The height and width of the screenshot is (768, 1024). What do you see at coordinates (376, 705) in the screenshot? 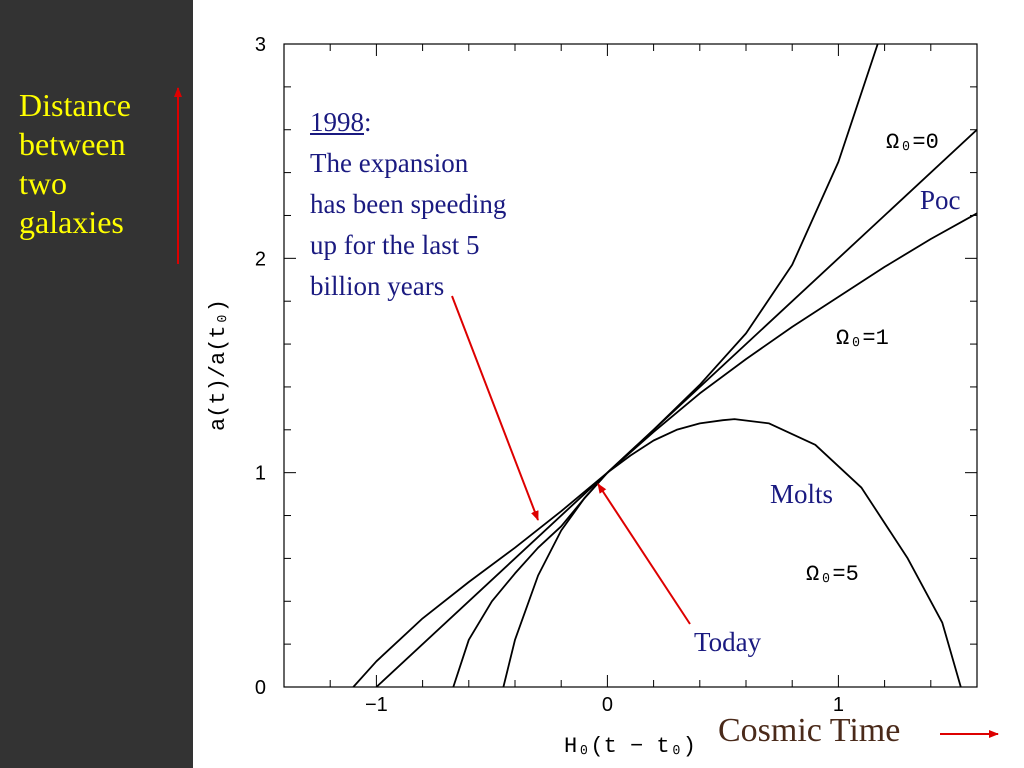
I see `x-tick-label: −1` at bounding box center [376, 705].